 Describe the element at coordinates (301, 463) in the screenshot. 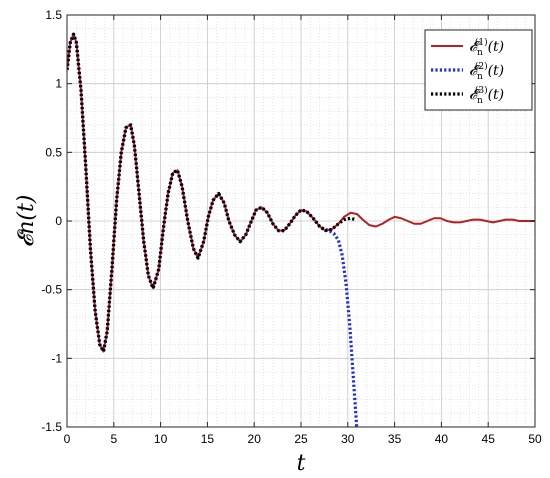

I see `x-axis-label: t` at that location.